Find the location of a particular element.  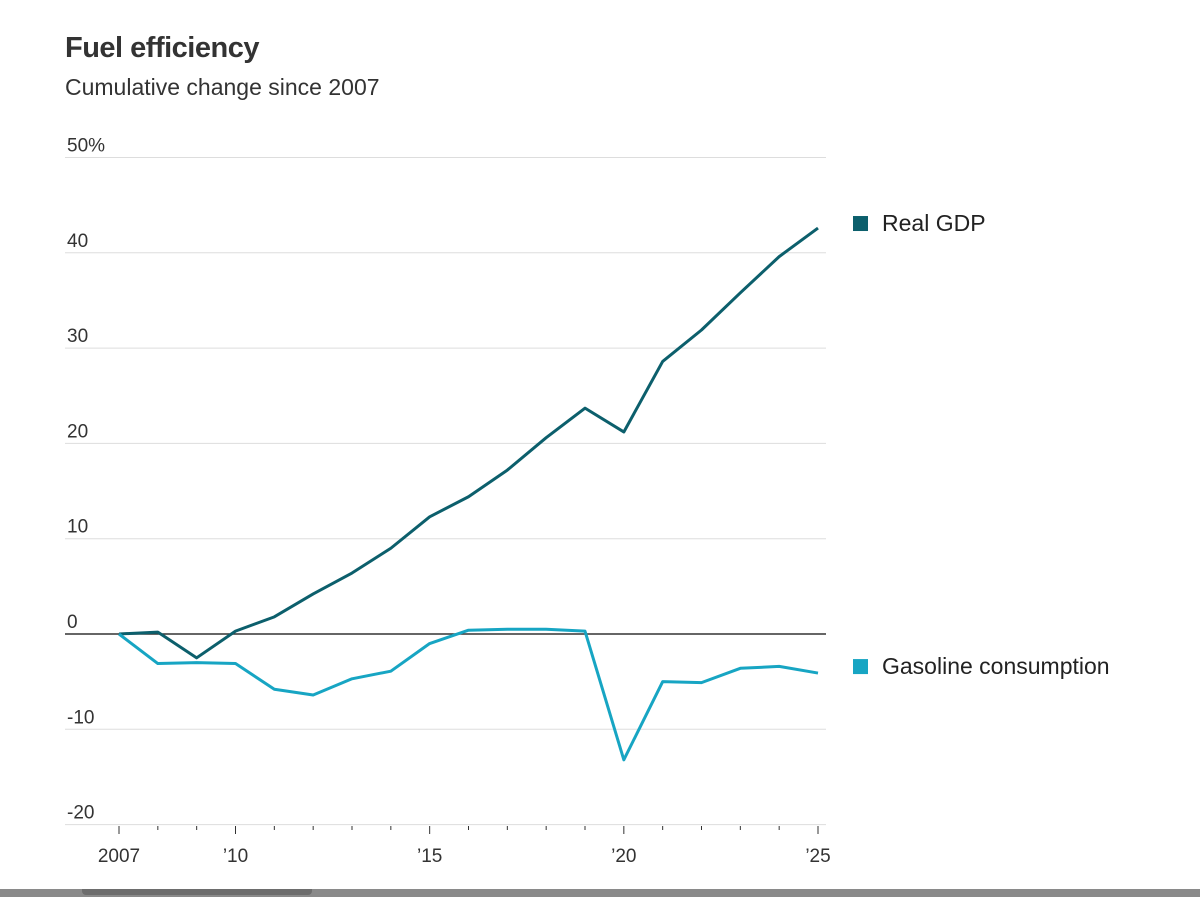

x-tick-label: ’10 is located at coordinates (235, 856).